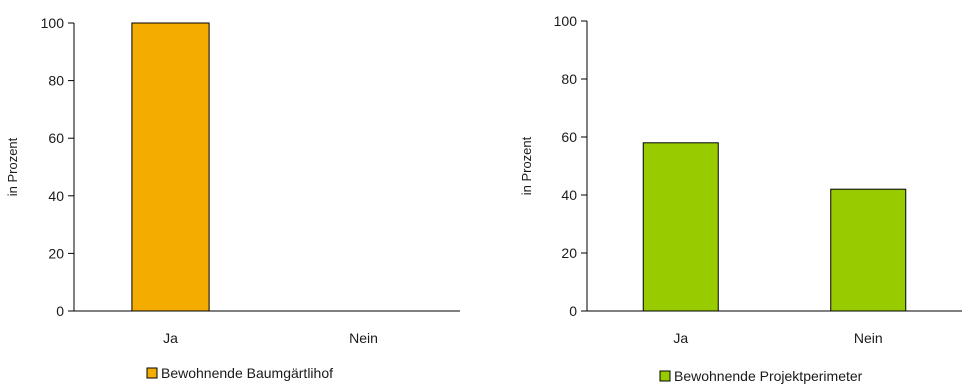 This screenshot has width=966, height=389. I want to click on legend-label: Bewohnende Baumgärtlihof, so click(247, 373).